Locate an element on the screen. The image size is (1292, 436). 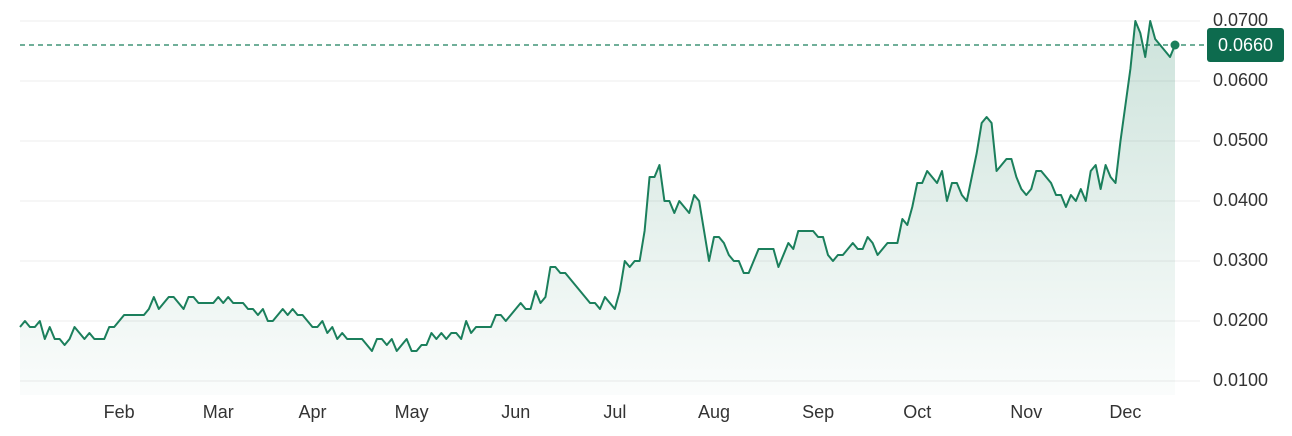
y-tick-label: 0.0200 is located at coordinates (1240, 320).